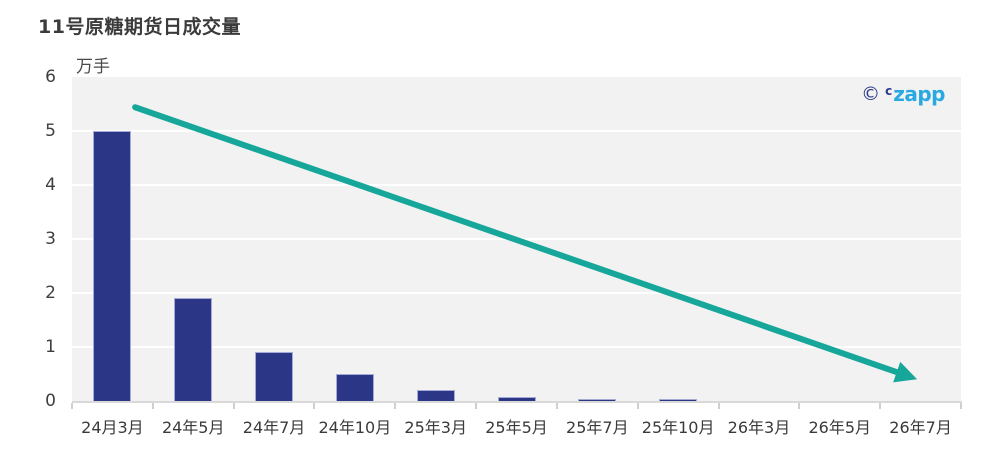 Image resolution: width=1003 pixels, height=473 pixels. I want to click on y-tick-label-2: 2, so click(50, 293).